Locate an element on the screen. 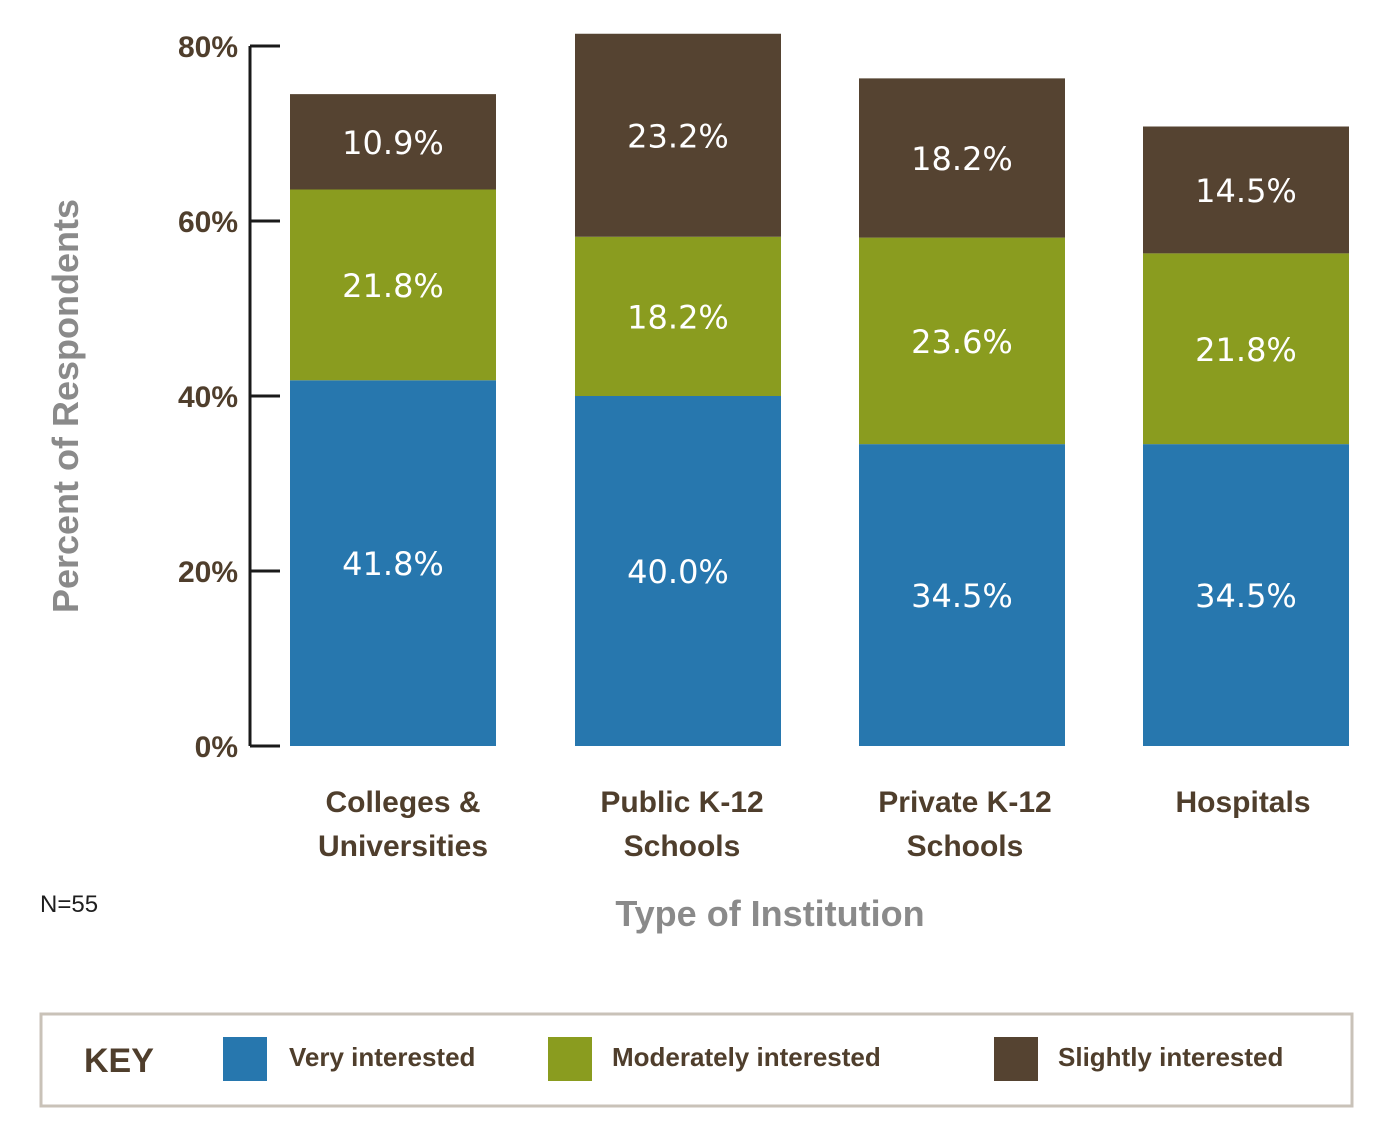 The height and width of the screenshot is (1136, 1392). y-axis: 0% 20% 40% 60% 80% is located at coordinates (229, 397).